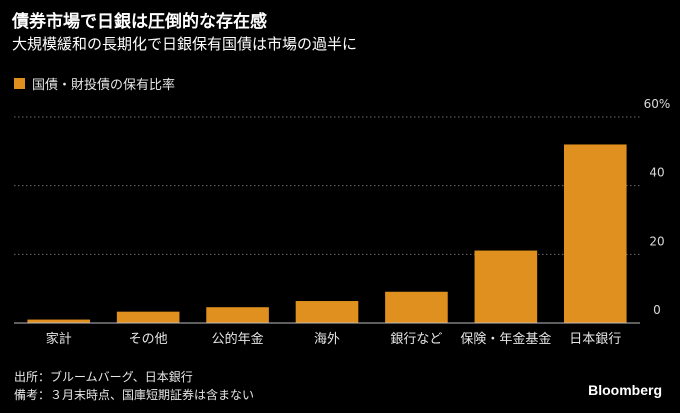 The height and width of the screenshot is (413, 680). What do you see at coordinates (657, 310) in the screenshot?
I see `y-tick-label: 0` at bounding box center [657, 310].